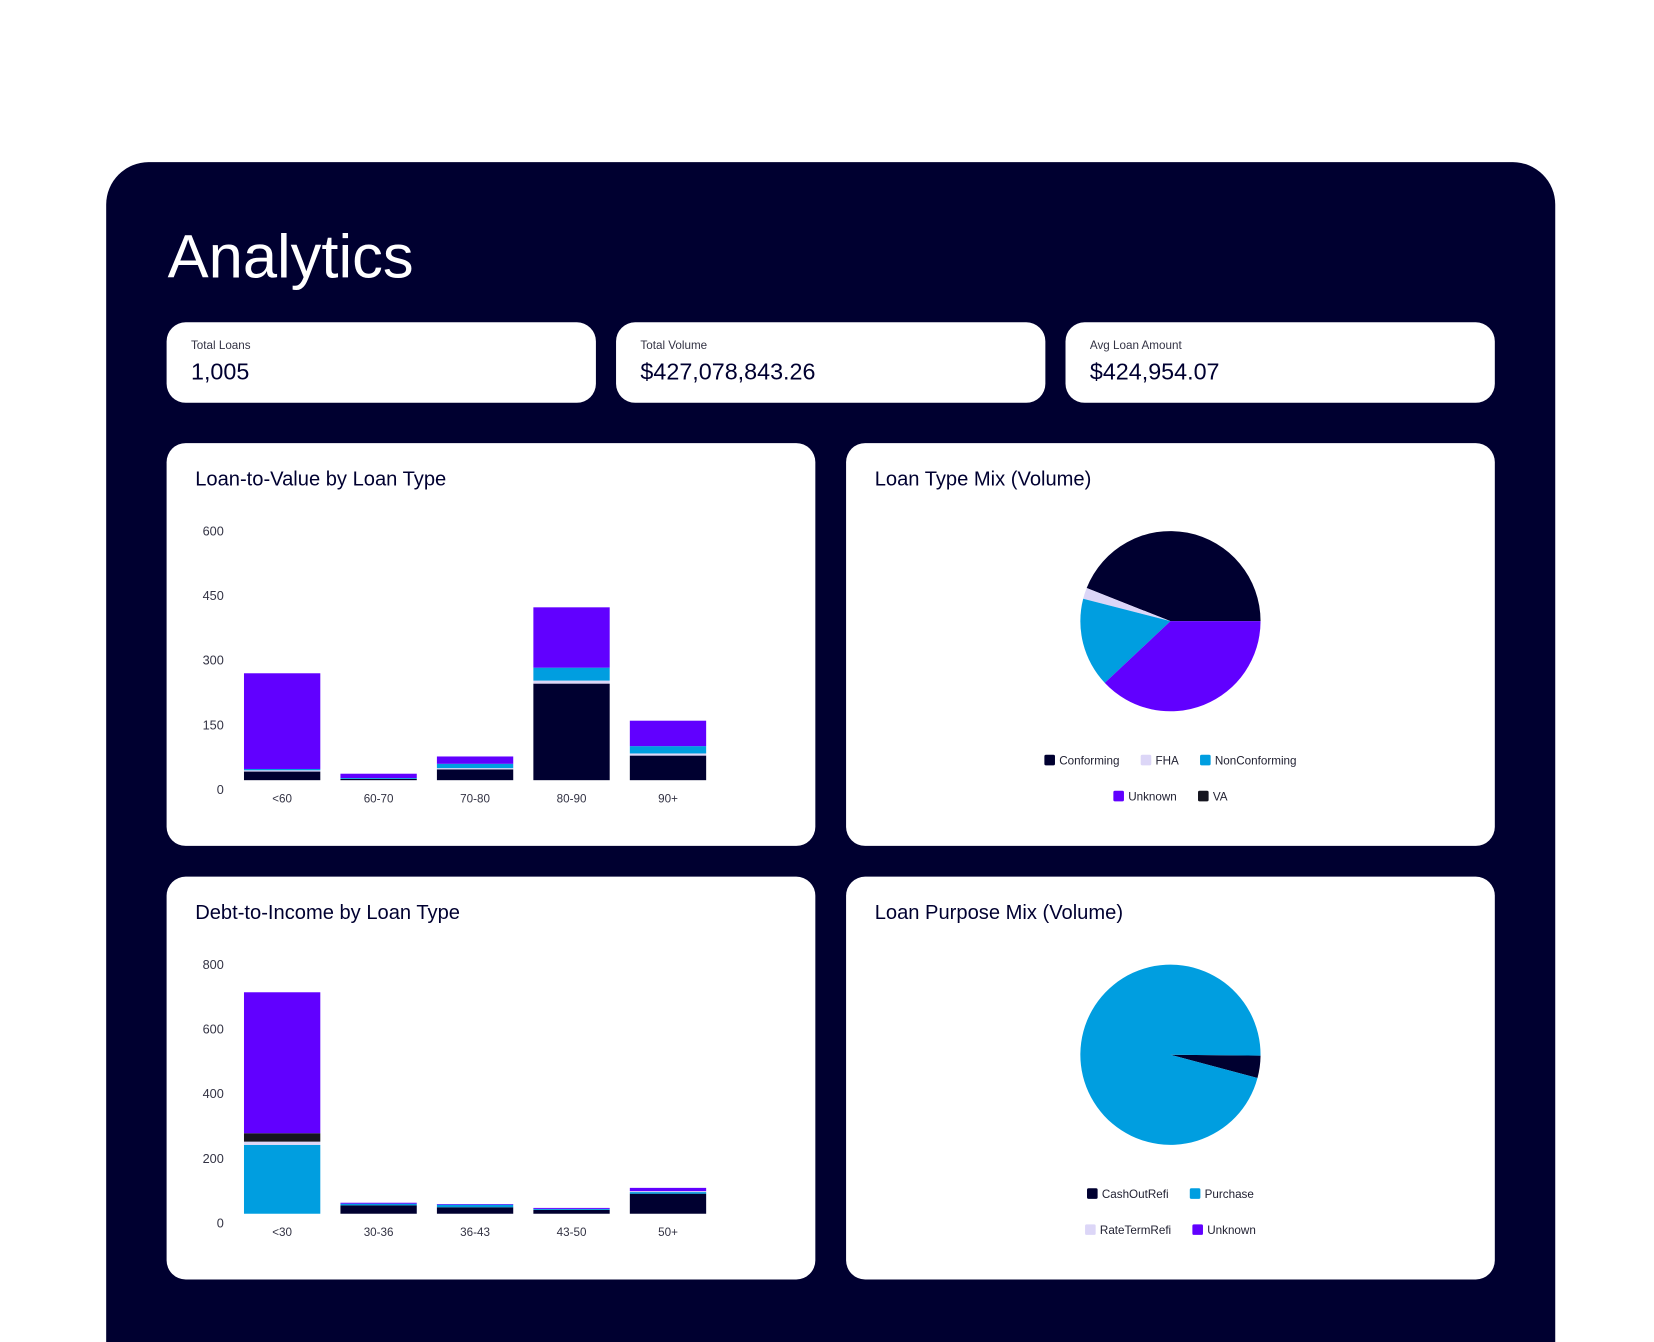 This screenshot has height=1342, width=1654. Describe the element at coordinates (455, 1098) in the screenshot. I see `bar-chart: 0 200 400 600 800 <30 30-36 36-43 43-50 50+` at that location.